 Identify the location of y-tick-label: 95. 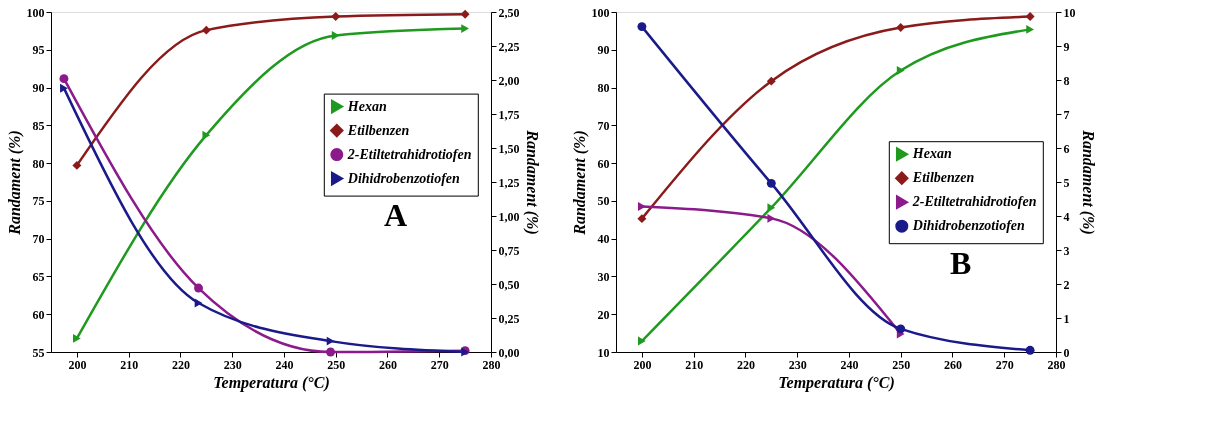
(38, 50).